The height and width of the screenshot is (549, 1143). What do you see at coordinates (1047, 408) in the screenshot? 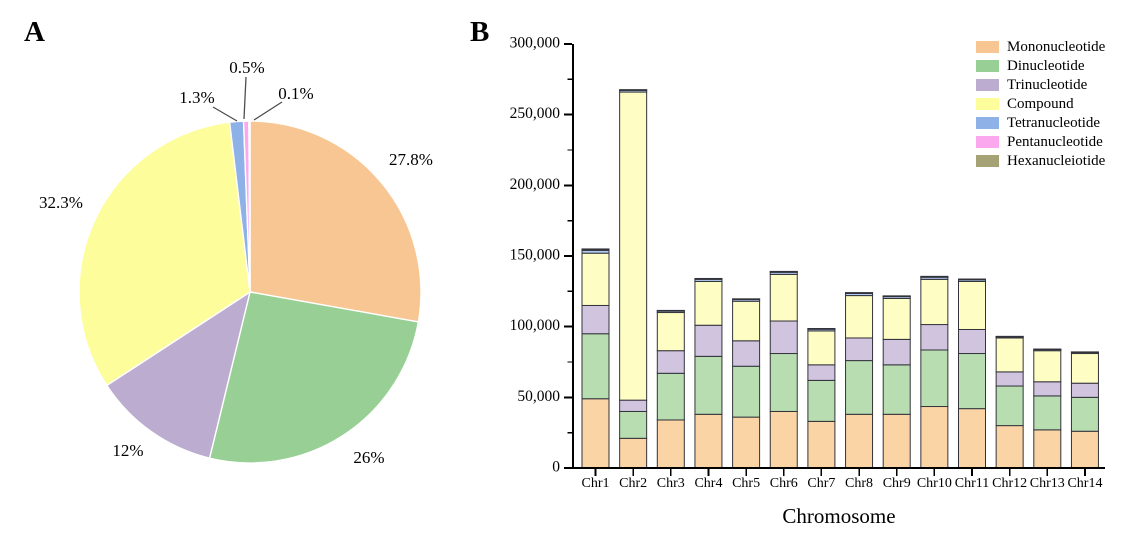
I see `bar-stack-chr13` at bounding box center [1047, 408].